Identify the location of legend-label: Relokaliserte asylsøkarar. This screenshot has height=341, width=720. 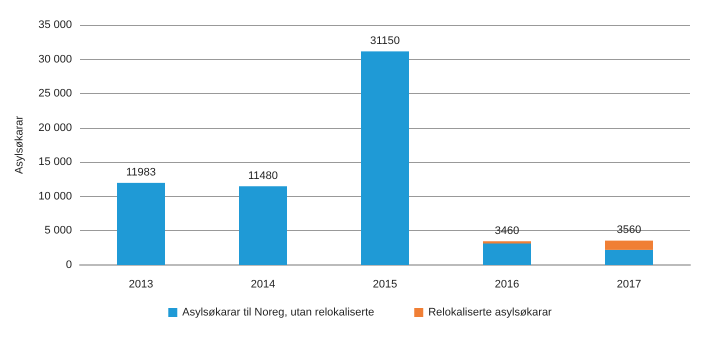
(490, 312).